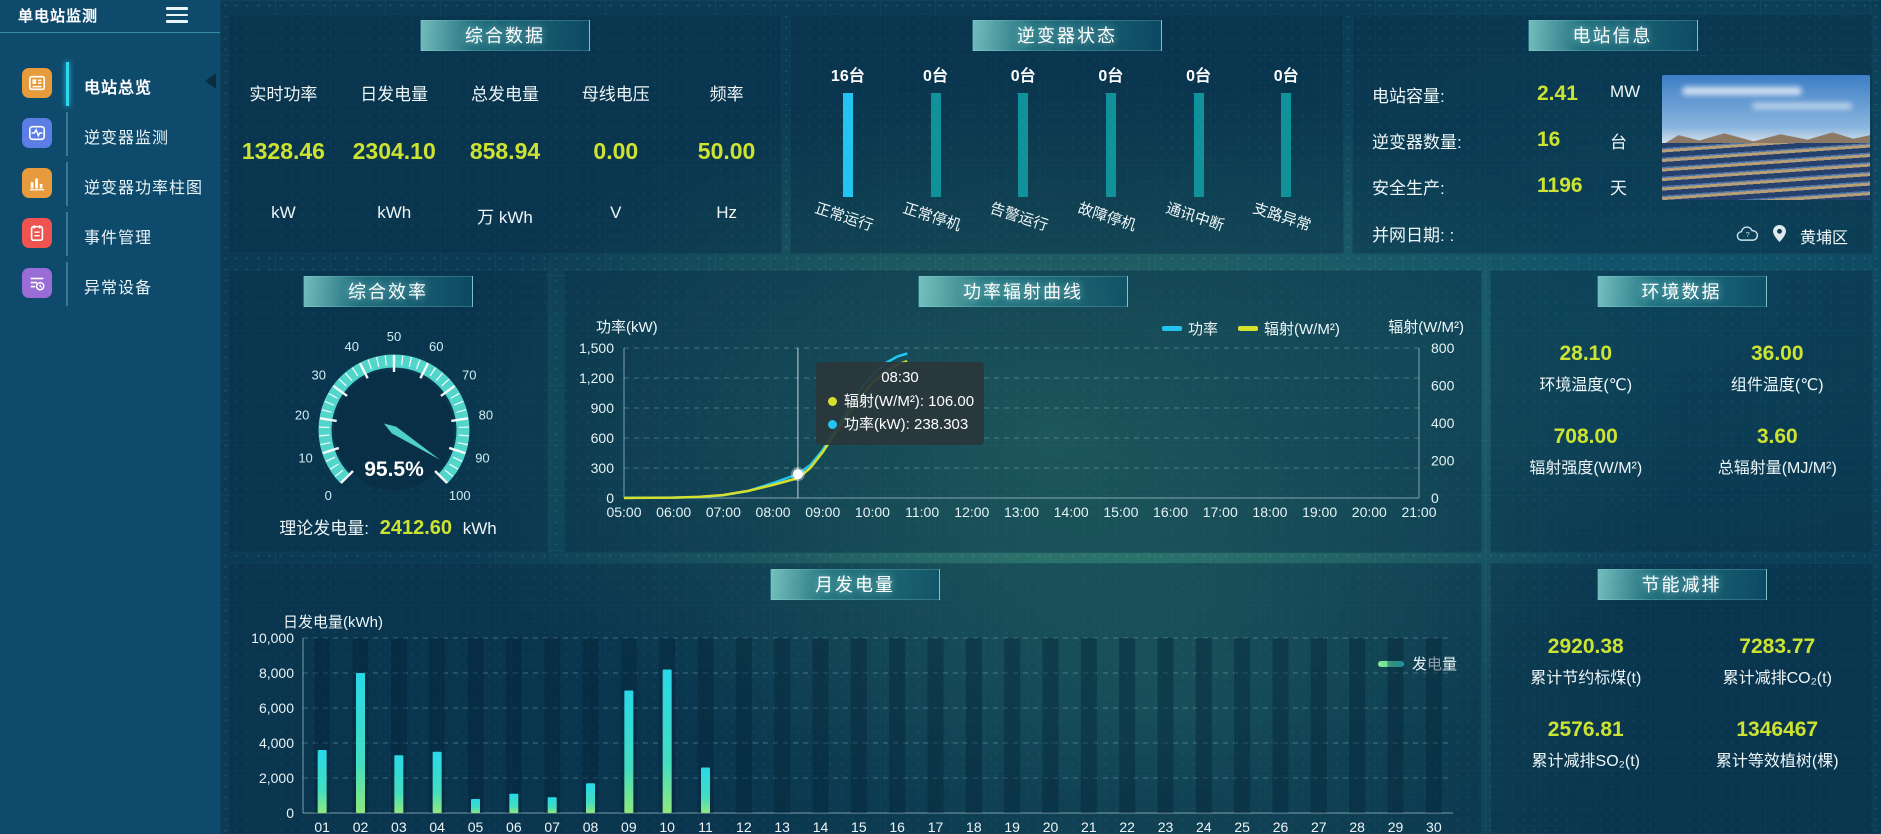 The height and width of the screenshot is (834, 1881). What do you see at coordinates (505, 35) in the screenshot?
I see `panel-title: 综合数据` at bounding box center [505, 35].